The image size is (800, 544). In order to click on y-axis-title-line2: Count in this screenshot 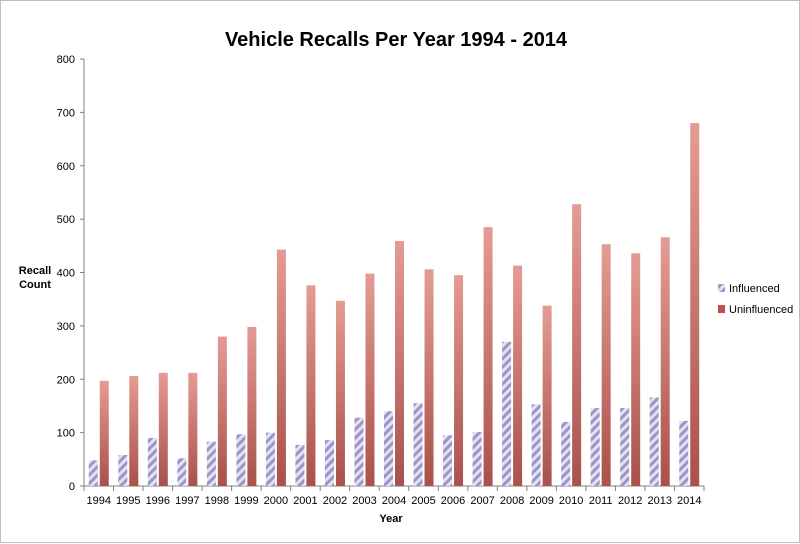, I will do `click(35, 285)`.